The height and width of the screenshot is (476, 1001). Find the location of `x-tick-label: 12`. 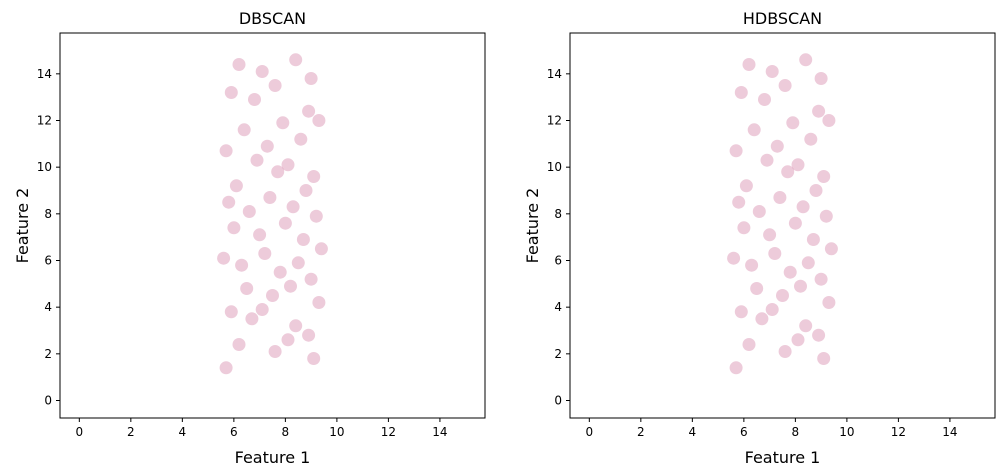

x-tick-label: 12 is located at coordinates (388, 432).